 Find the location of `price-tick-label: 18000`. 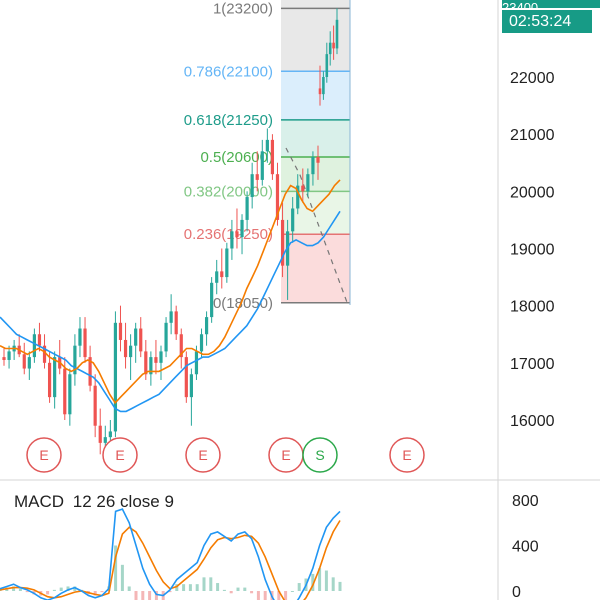

price-tick-label: 18000 is located at coordinates (532, 307).